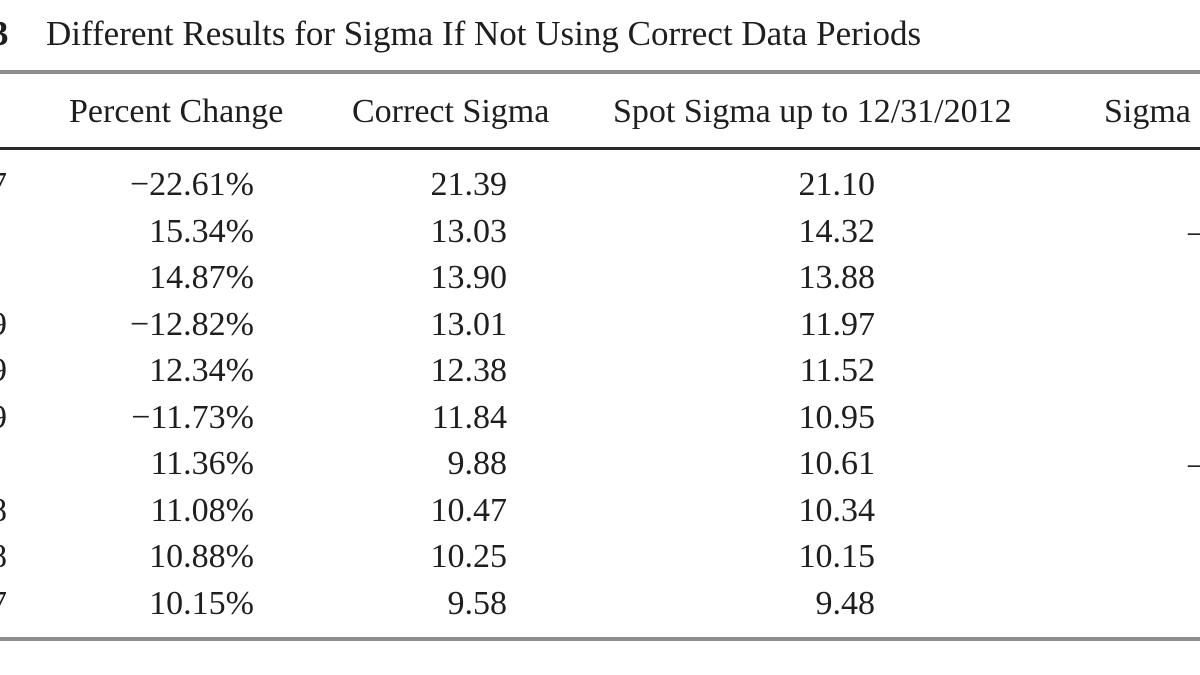  What do you see at coordinates (469, 231) in the screenshot?
I see `cell-correct-sigma: 13.03` at bounding box center [469, 231].